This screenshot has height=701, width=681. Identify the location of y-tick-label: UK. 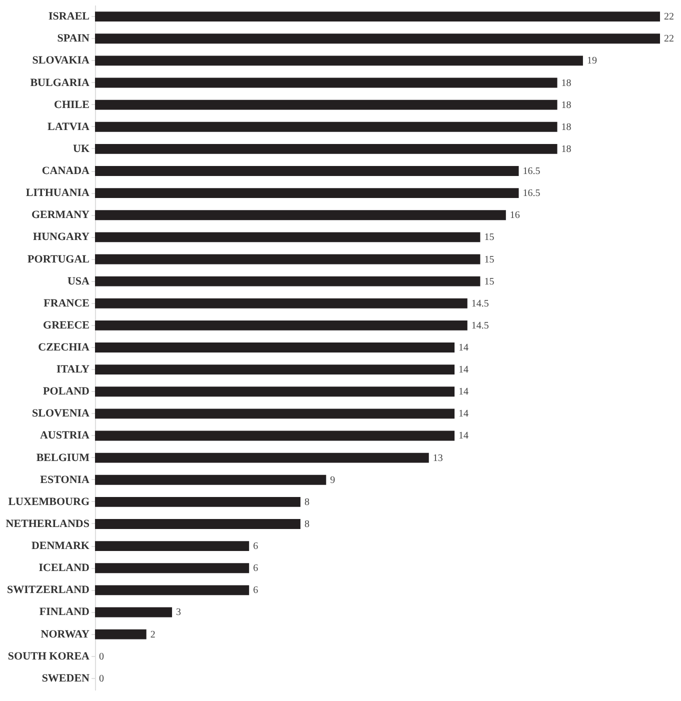
(81, 148).